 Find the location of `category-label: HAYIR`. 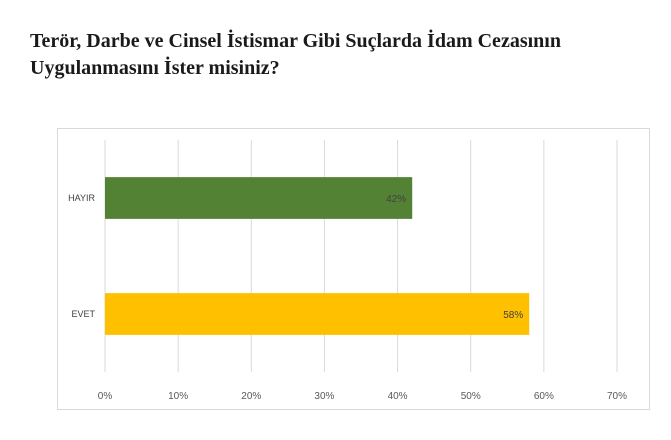

category-label: HAYIR is located at coordinates (81, 198).